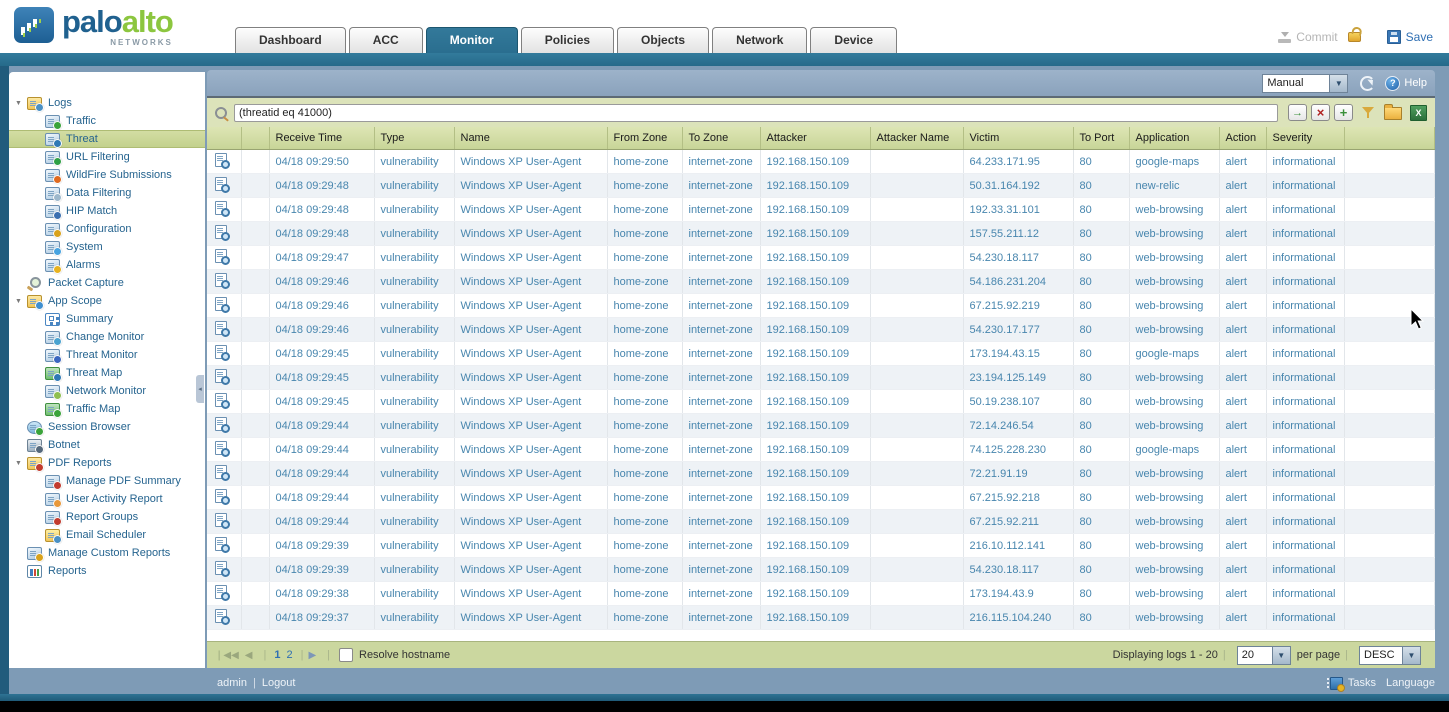 This screenshot has width=1449, height=712. Describe the element at coordinates (289, 655) in the screenshot. I see `page-number-2: 2` at that location.